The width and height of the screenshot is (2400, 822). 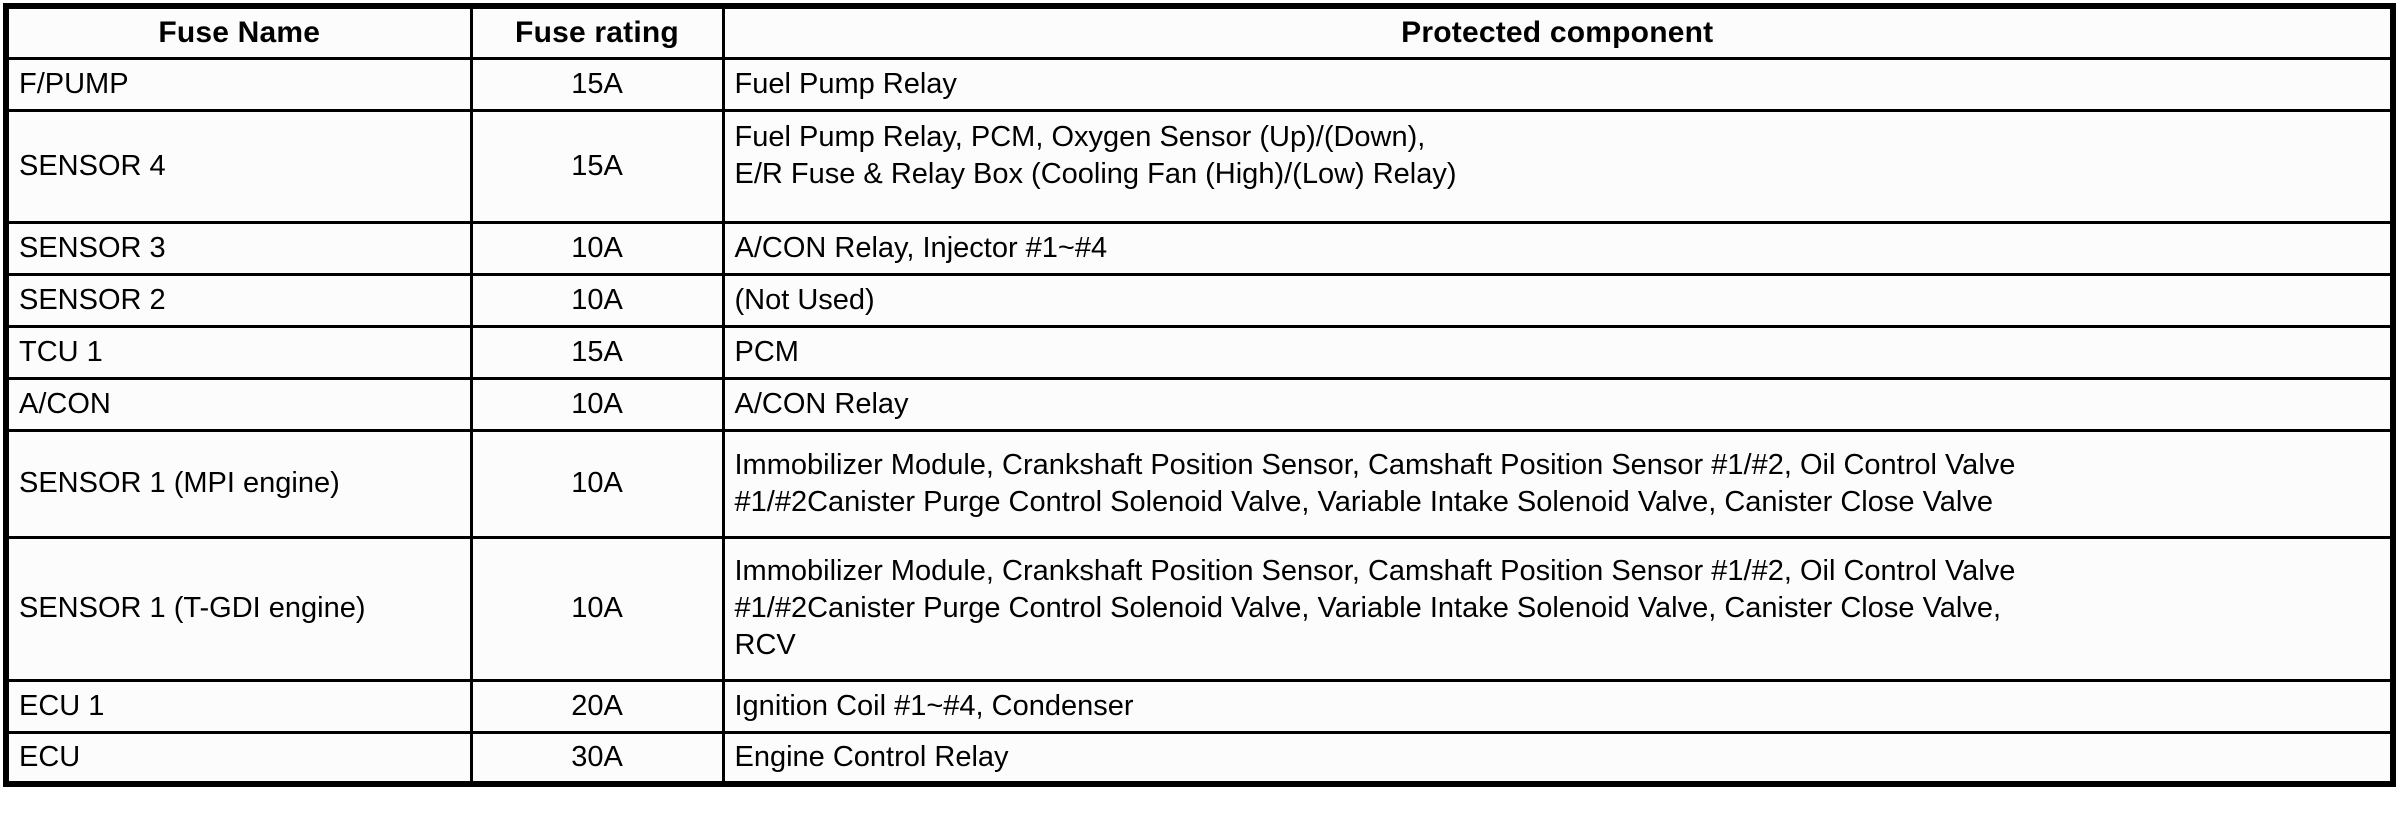 What do you see at coordinates (1558, 84) in the screenshot?
I see `protected-component-cell: Fuel Pump Relay` at bounding box center [1558, 84].